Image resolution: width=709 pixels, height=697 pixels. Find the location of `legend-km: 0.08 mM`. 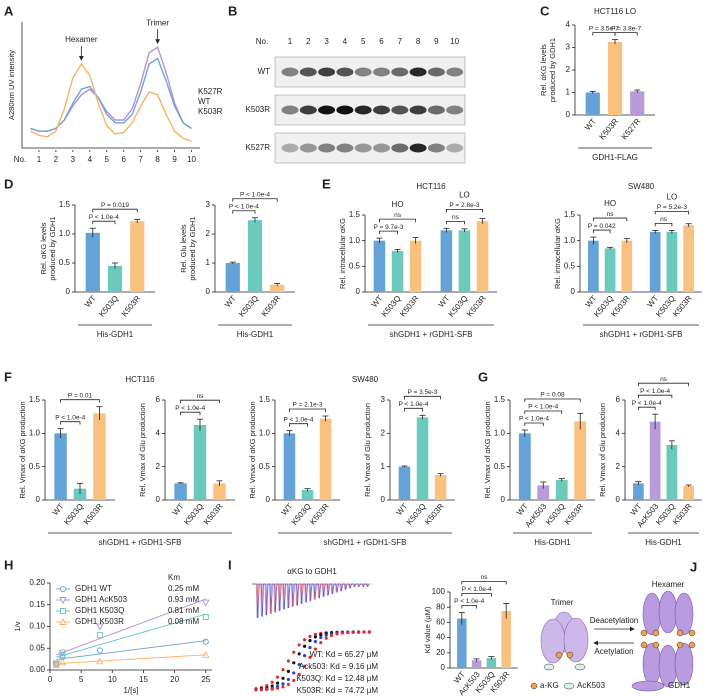

legend-km: 0.08 mM is located at coordinates (183, 621).